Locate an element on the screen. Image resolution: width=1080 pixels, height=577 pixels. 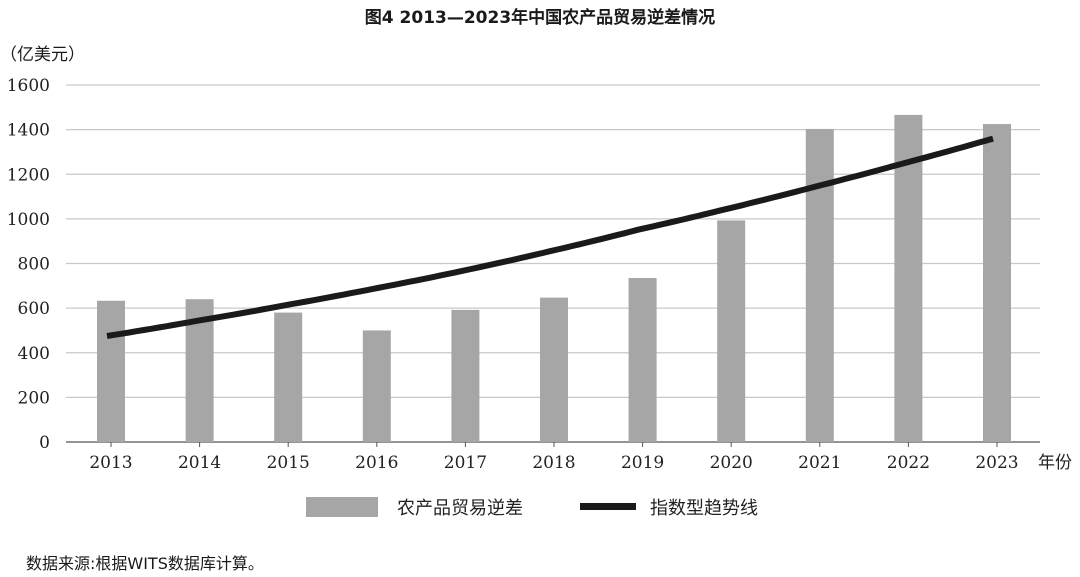
y-tick-label: 200 is located at coordinates (34, 398).